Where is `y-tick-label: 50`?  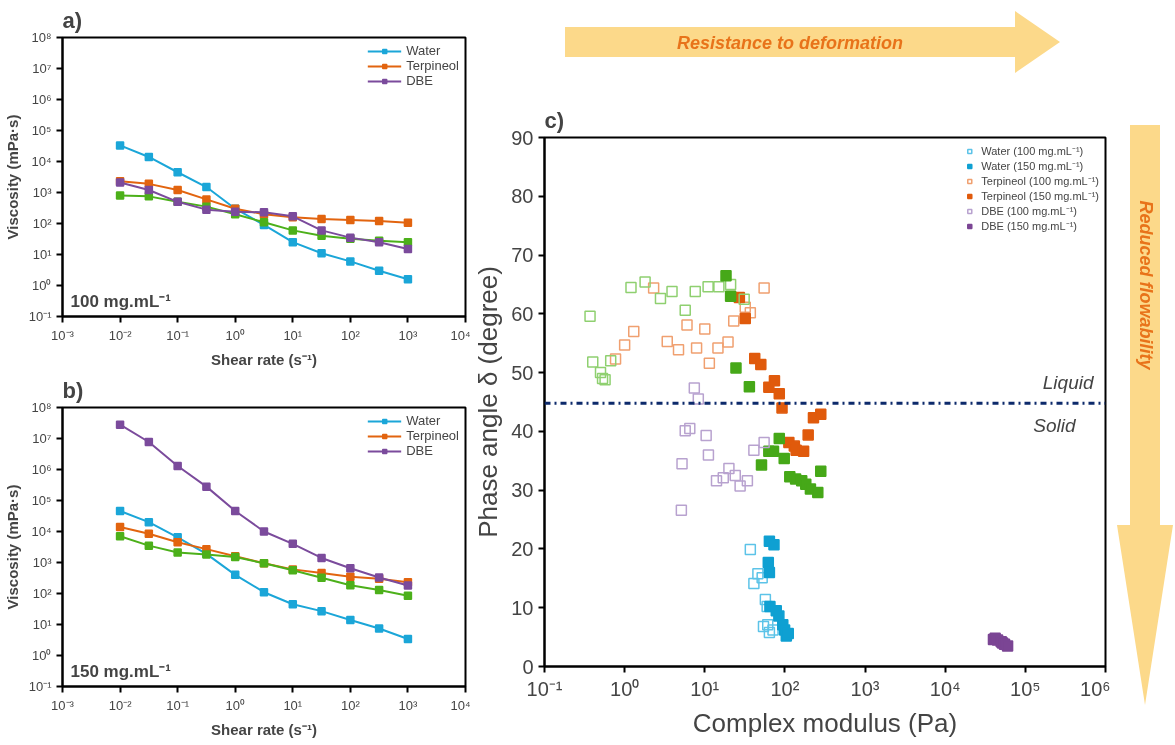 y-tick-label: 50 is located at coordinates (522, 372).